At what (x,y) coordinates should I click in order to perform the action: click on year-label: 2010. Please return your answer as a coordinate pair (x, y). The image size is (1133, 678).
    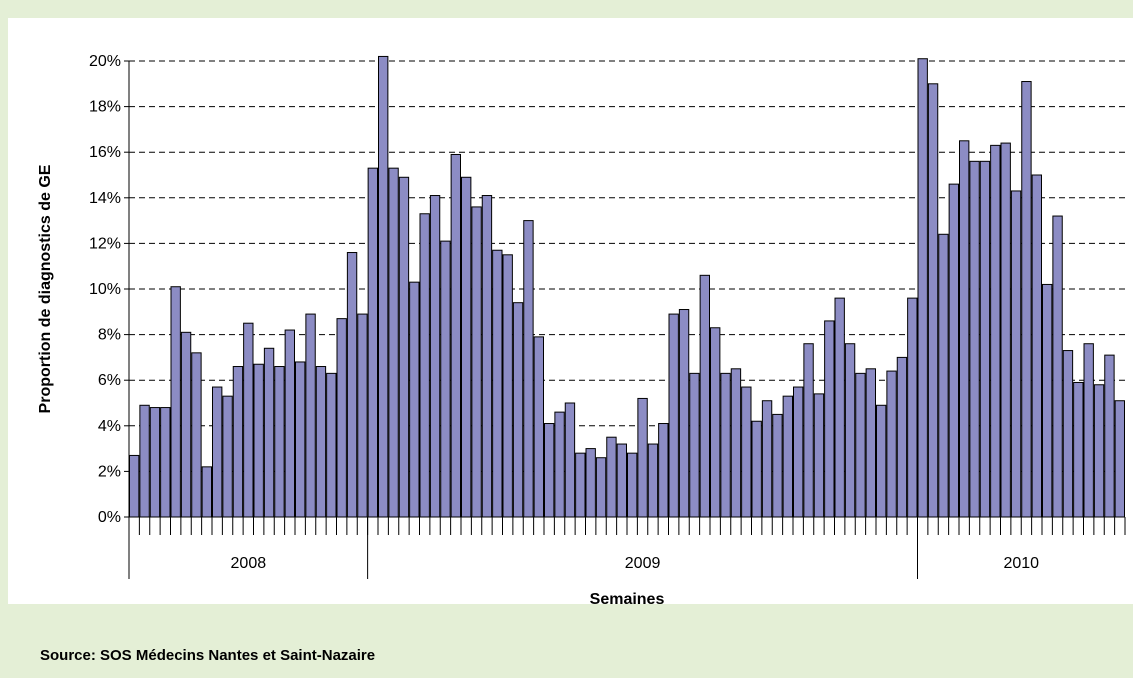
    Looking at the image, I should click on (1021, 563).